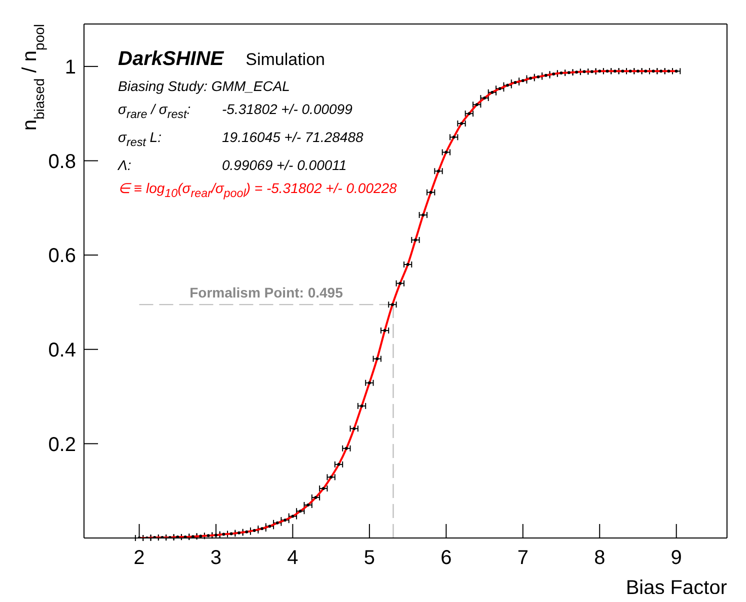  What do you see at coordinates (62, 161) in the screenshot?
I see `y-tick-label: 0.8` at bounding box center [62, 161].